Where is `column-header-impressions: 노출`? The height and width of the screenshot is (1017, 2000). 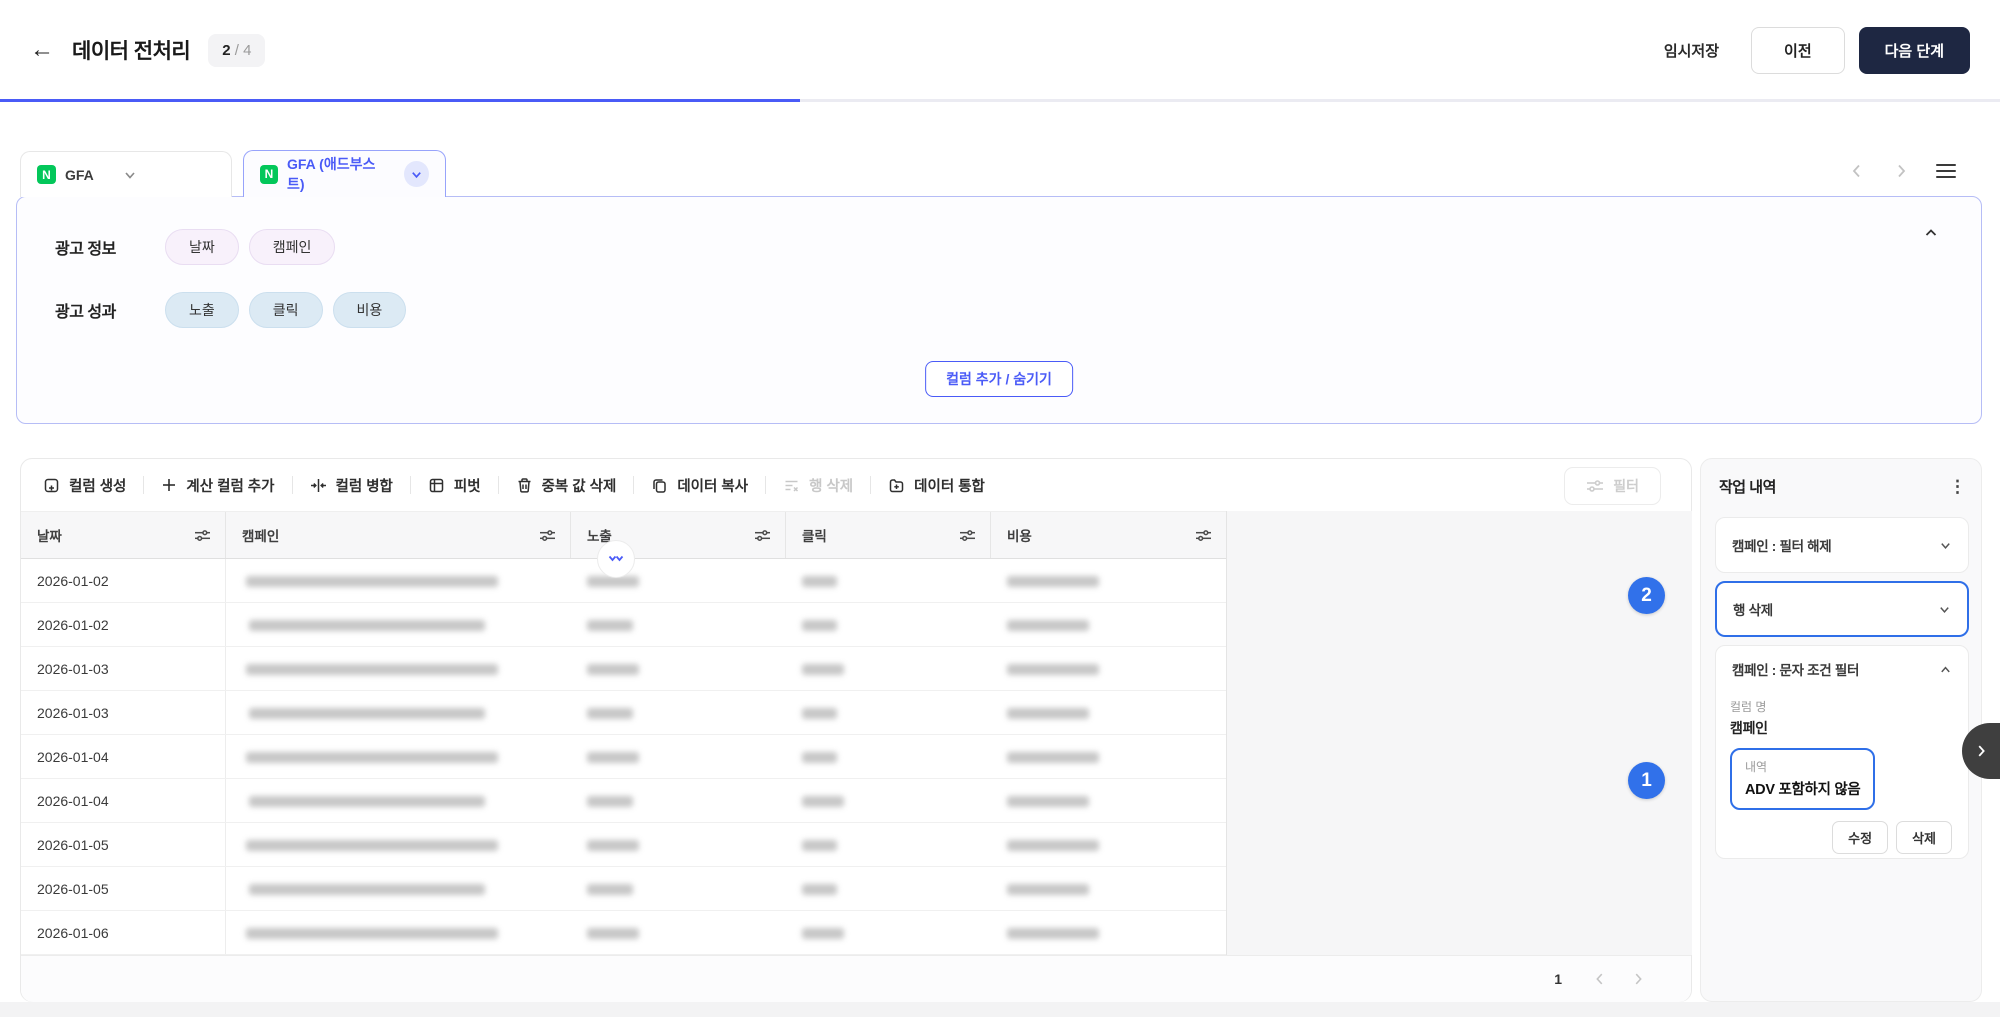 column-header-impressions: 노출 is located at coordinates (678, 535).